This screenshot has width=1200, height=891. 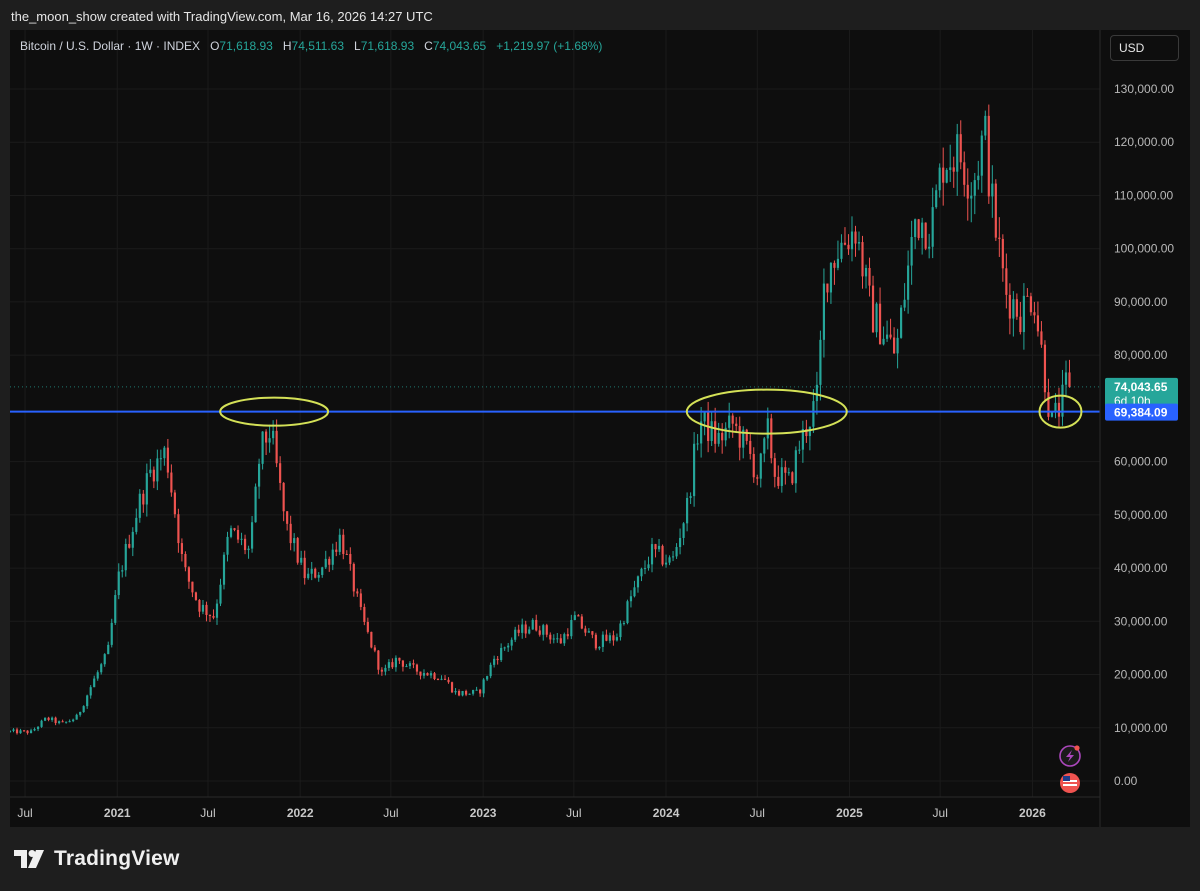 What do you see at coordinates (287, 46) in the screenshot?
I see `high-label: H` at bounding box center [287, 46].